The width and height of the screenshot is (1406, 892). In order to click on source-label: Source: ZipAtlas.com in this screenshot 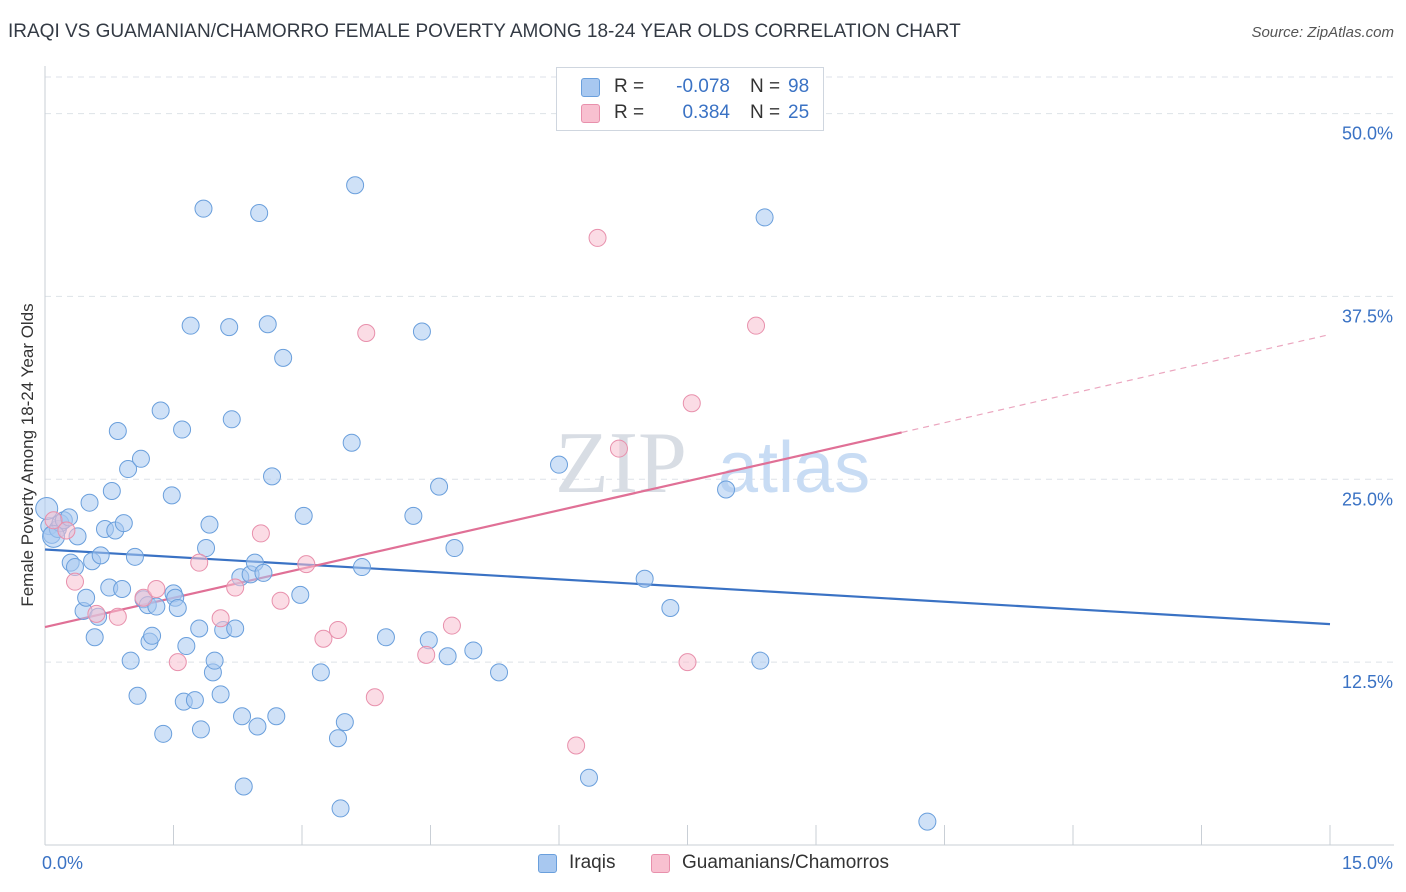, I will do `click(1322, 32)`.